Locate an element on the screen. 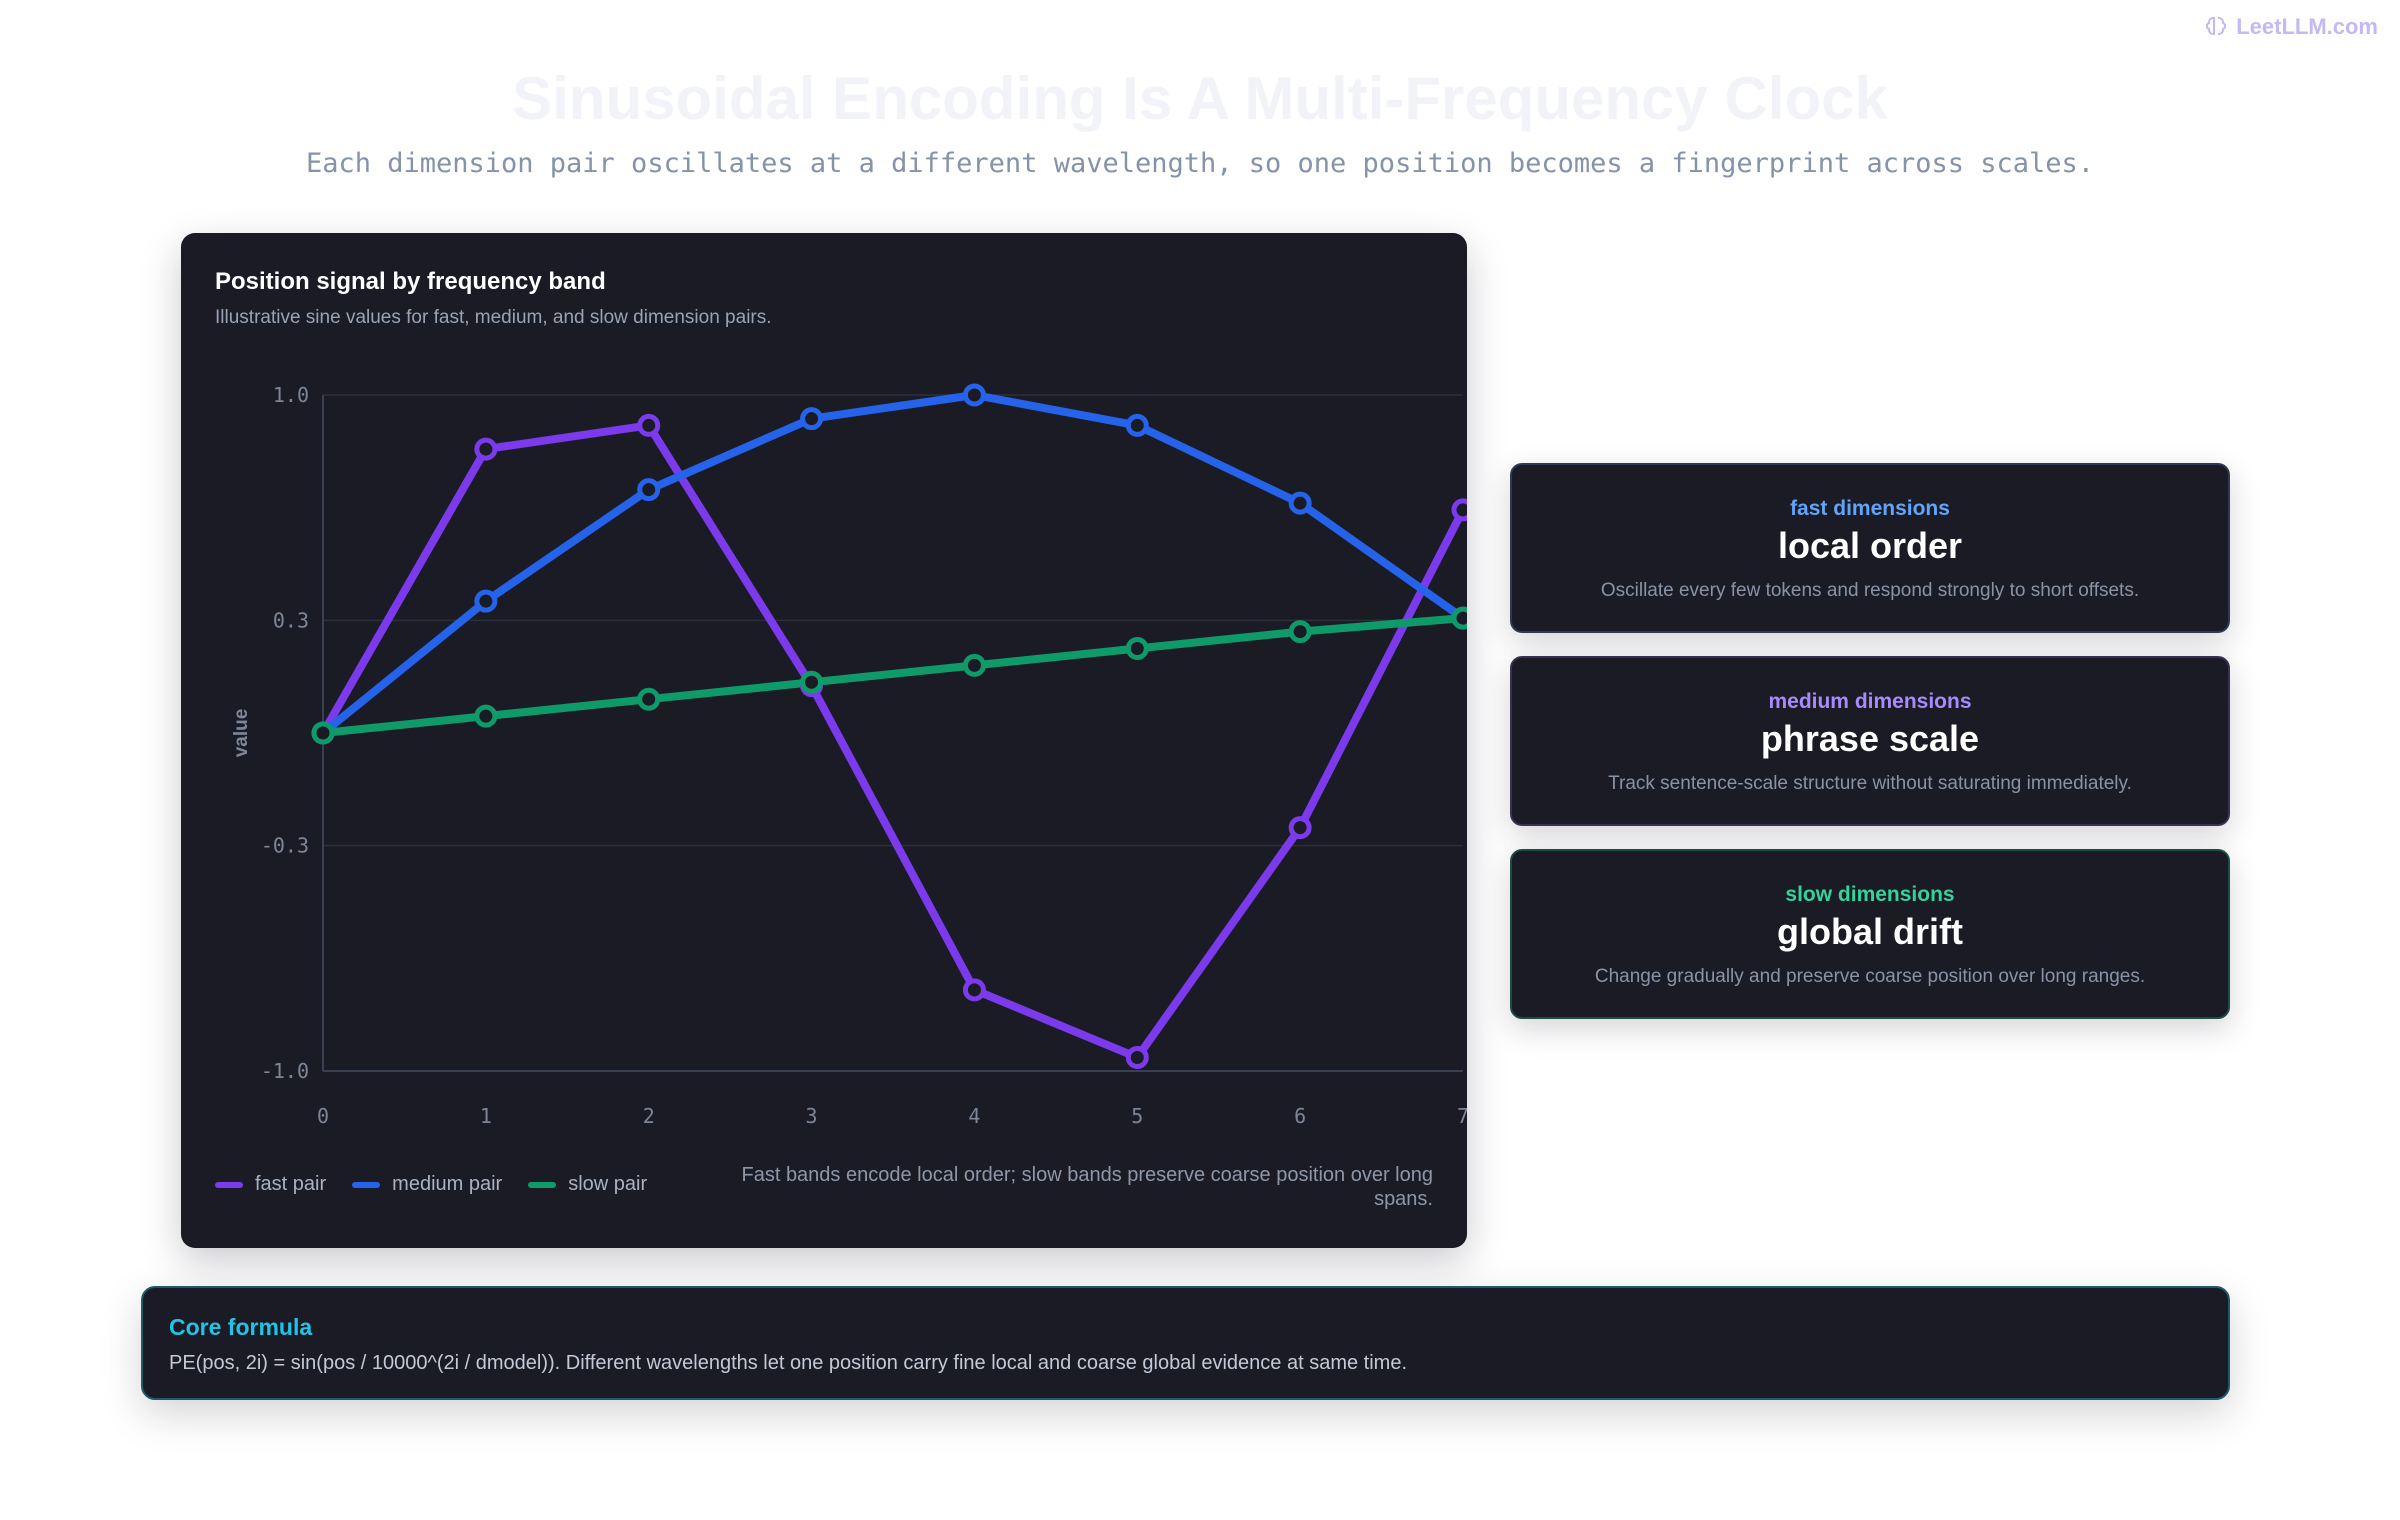  card-kicker: fast dimensions is located at coordinates (1870, 508).